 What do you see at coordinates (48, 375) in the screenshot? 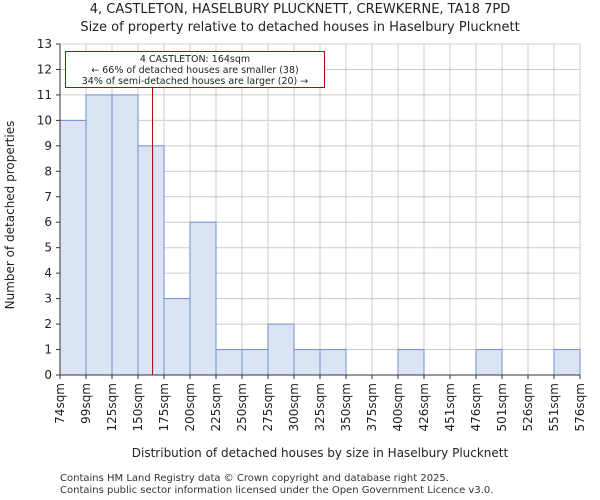
I see `y-tick-label: 0` at bounding box center [48, 375].